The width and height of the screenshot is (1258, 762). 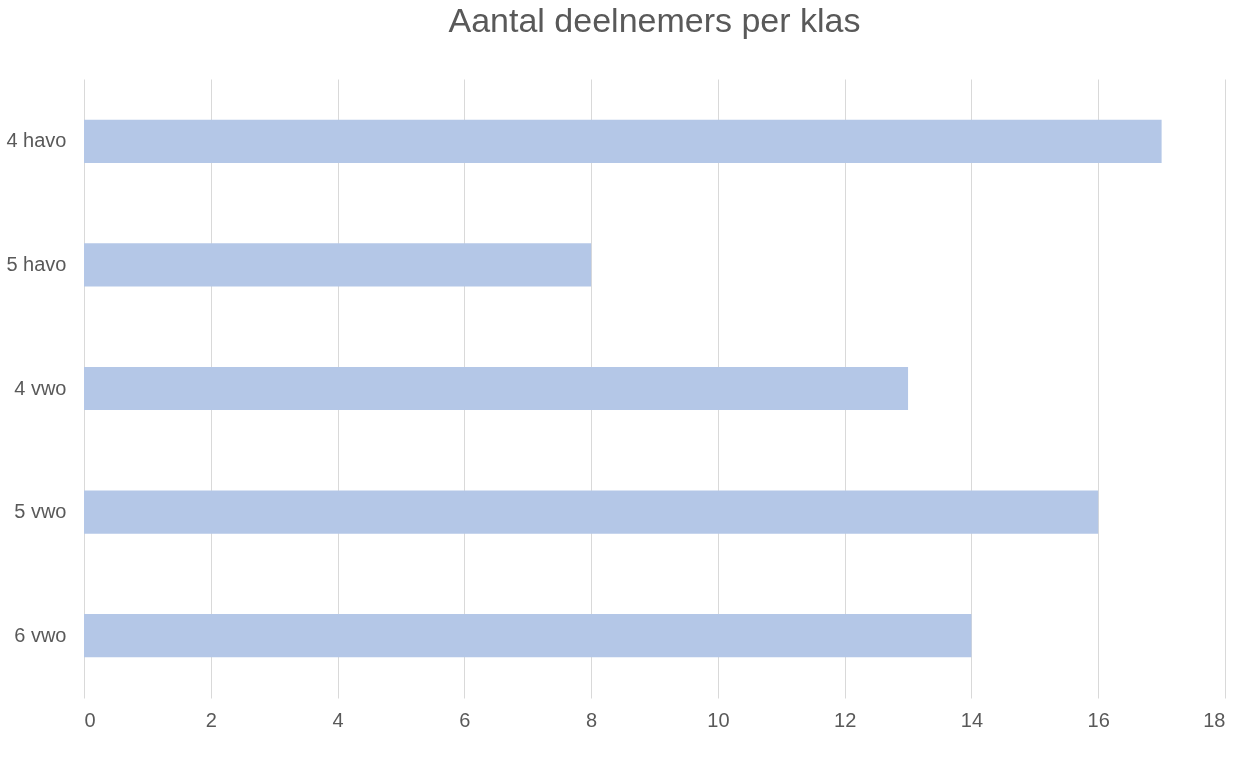 I want to click on y-tick-label: 5 havo, so click(x=36, y=263).